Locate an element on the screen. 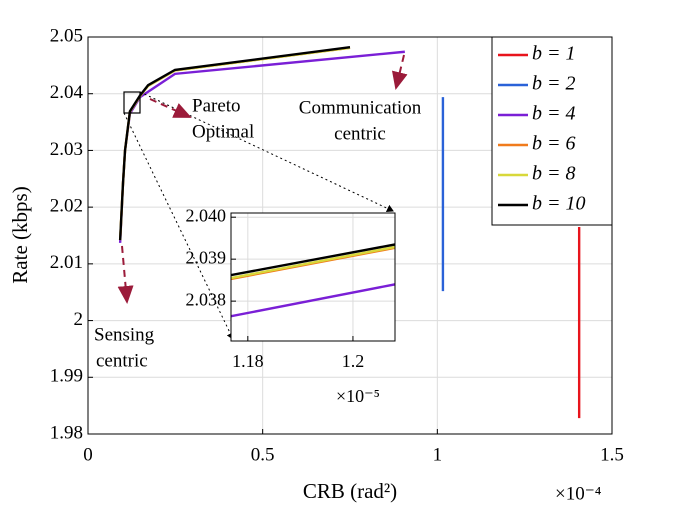 Image resolution: width=676 pixels, height=511 pixels. legend-label: b = 10 is located at coordinates (559, 204).